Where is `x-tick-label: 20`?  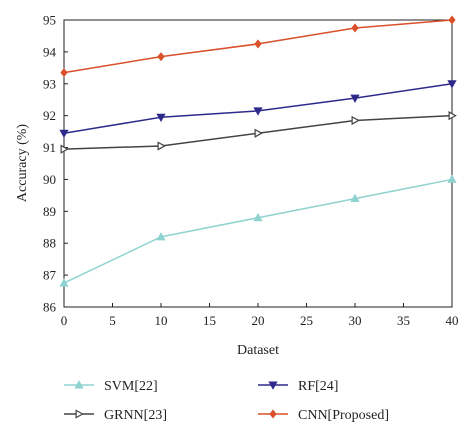 x-tick-label: 20 is located at coordinates (258, 320).